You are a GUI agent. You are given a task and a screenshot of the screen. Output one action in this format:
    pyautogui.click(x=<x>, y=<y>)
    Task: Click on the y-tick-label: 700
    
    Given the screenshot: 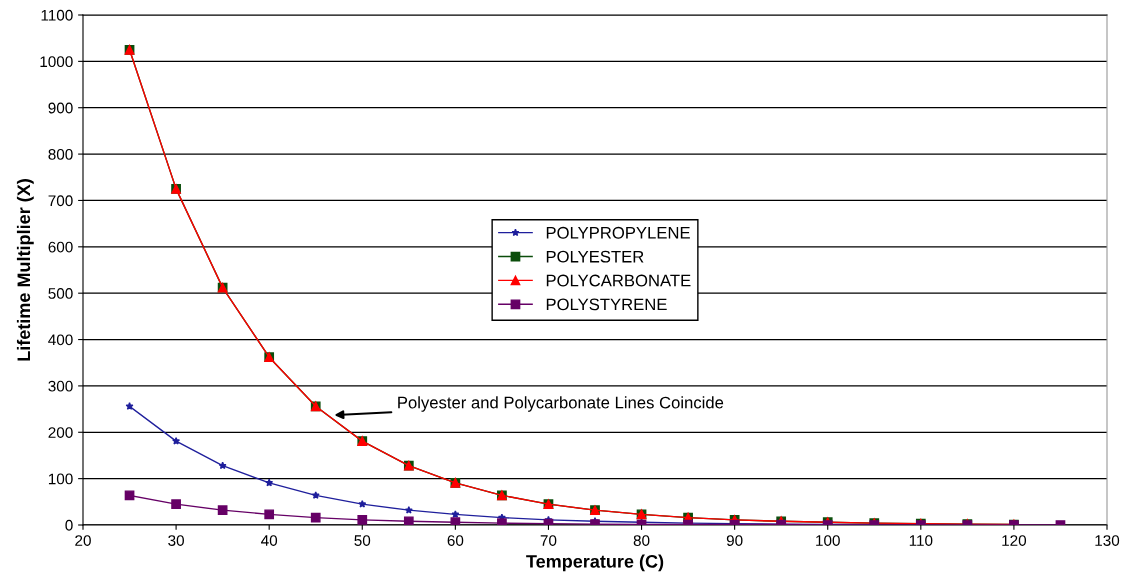 What is the action you would take?
    pyautogui.click(x=60, y=201)
    